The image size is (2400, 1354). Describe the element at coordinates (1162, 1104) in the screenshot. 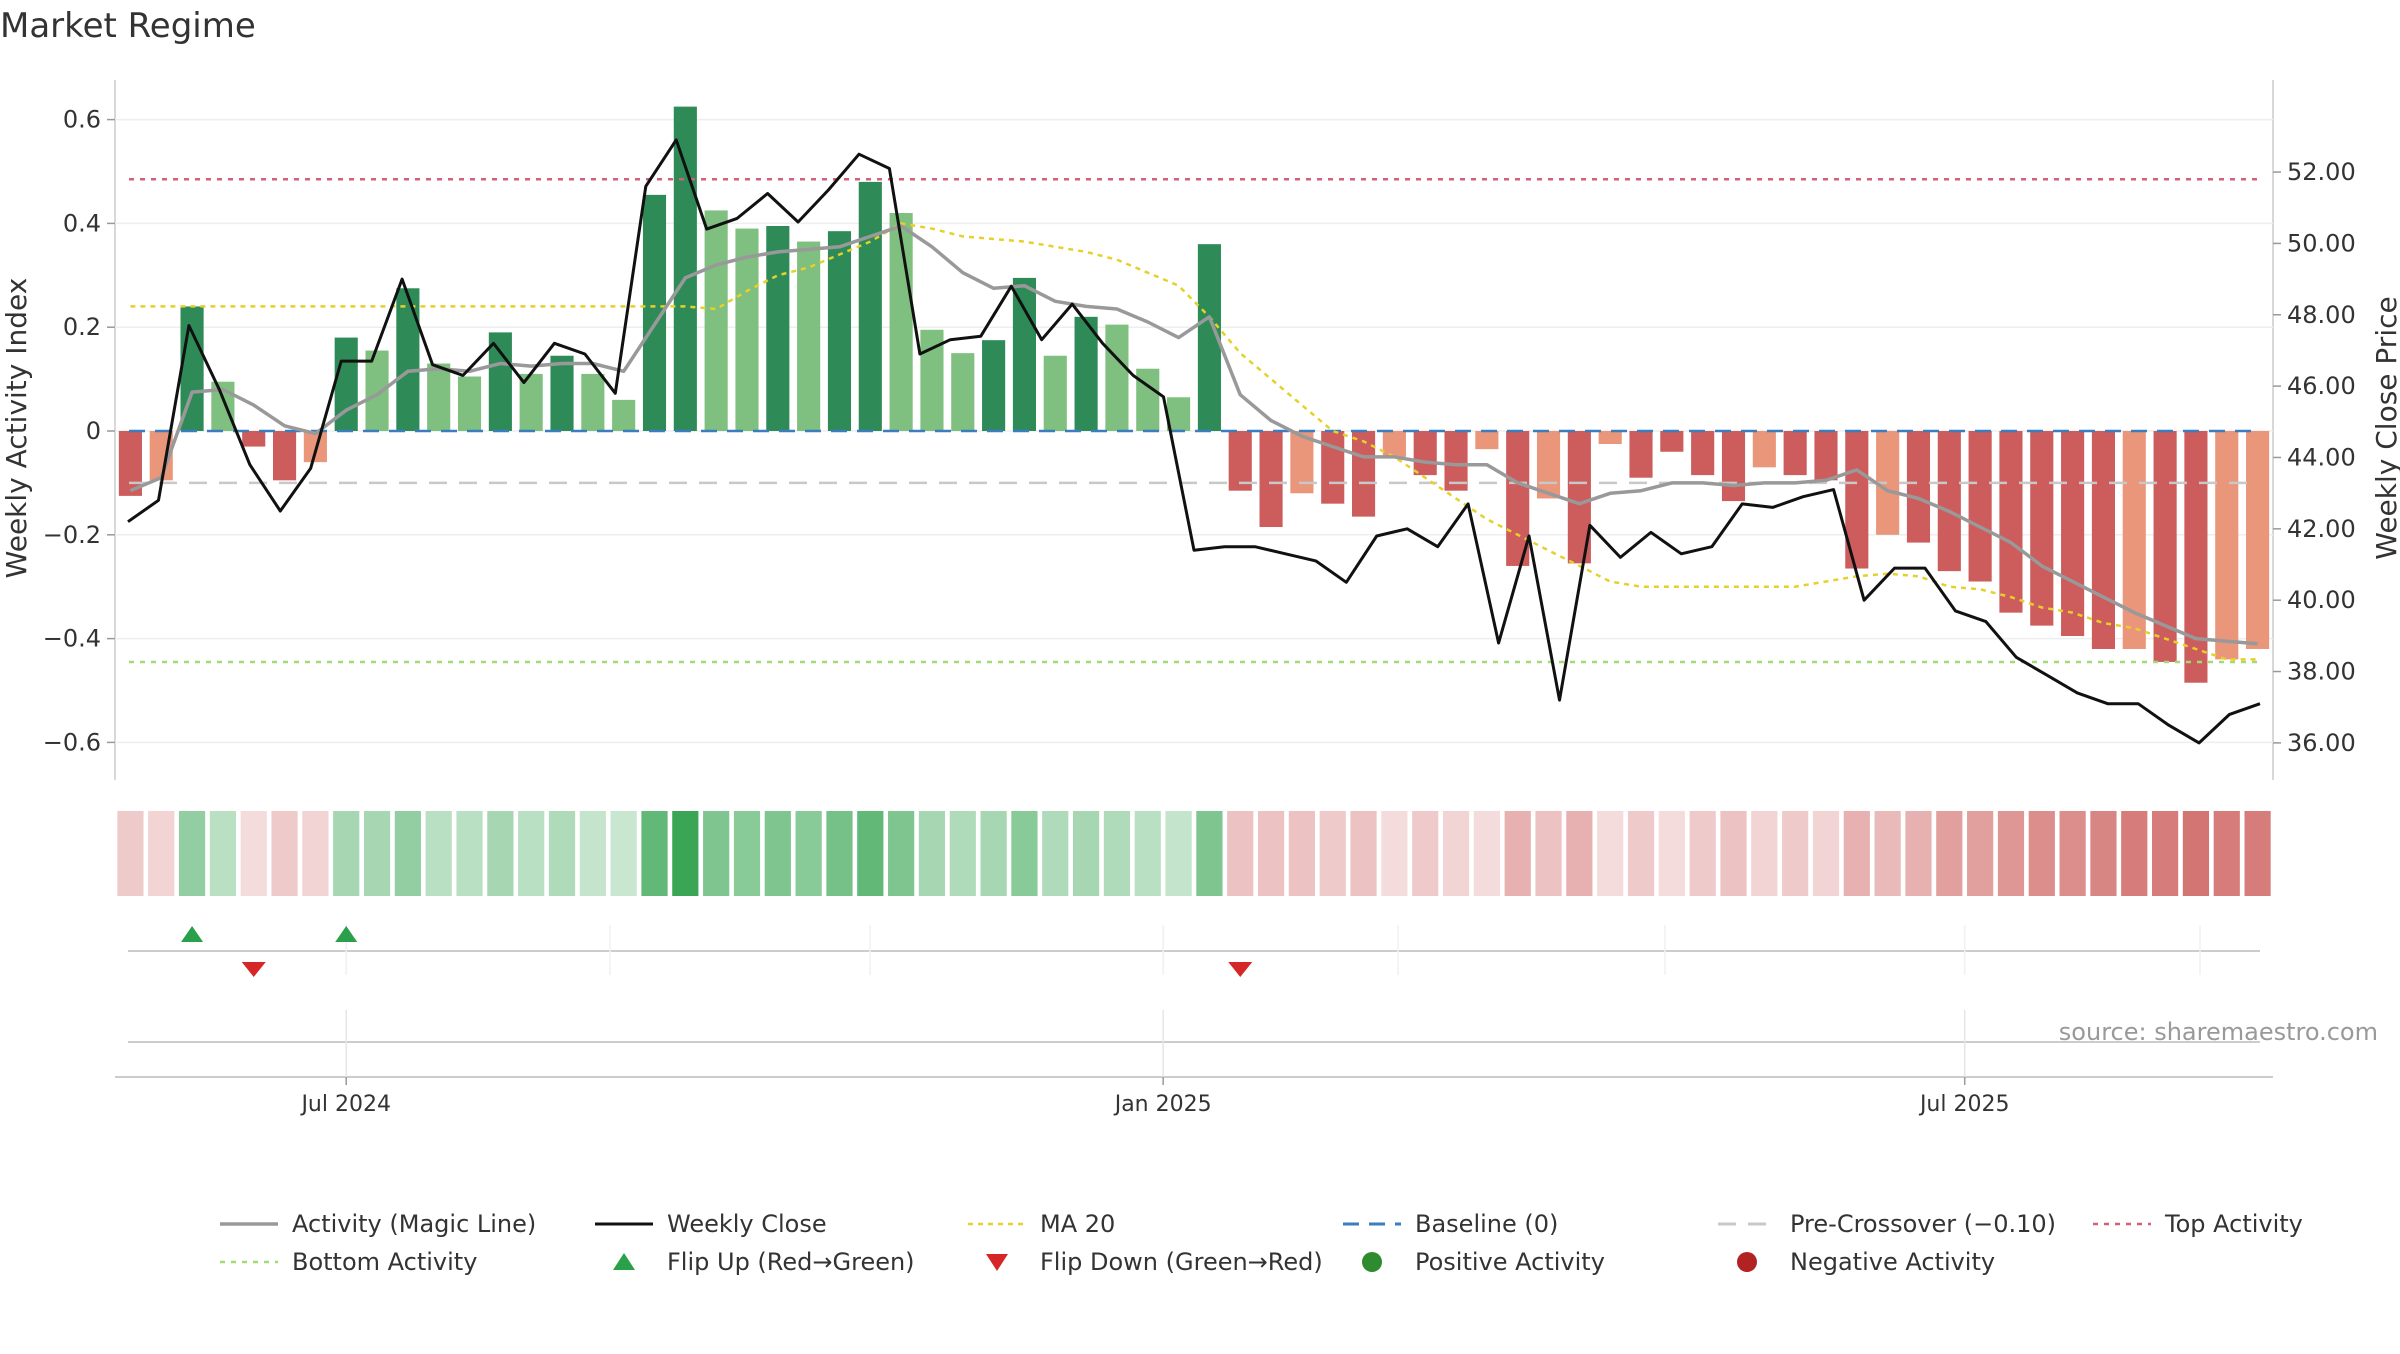

I see `x-tick-label: Jan 2025` at that location.